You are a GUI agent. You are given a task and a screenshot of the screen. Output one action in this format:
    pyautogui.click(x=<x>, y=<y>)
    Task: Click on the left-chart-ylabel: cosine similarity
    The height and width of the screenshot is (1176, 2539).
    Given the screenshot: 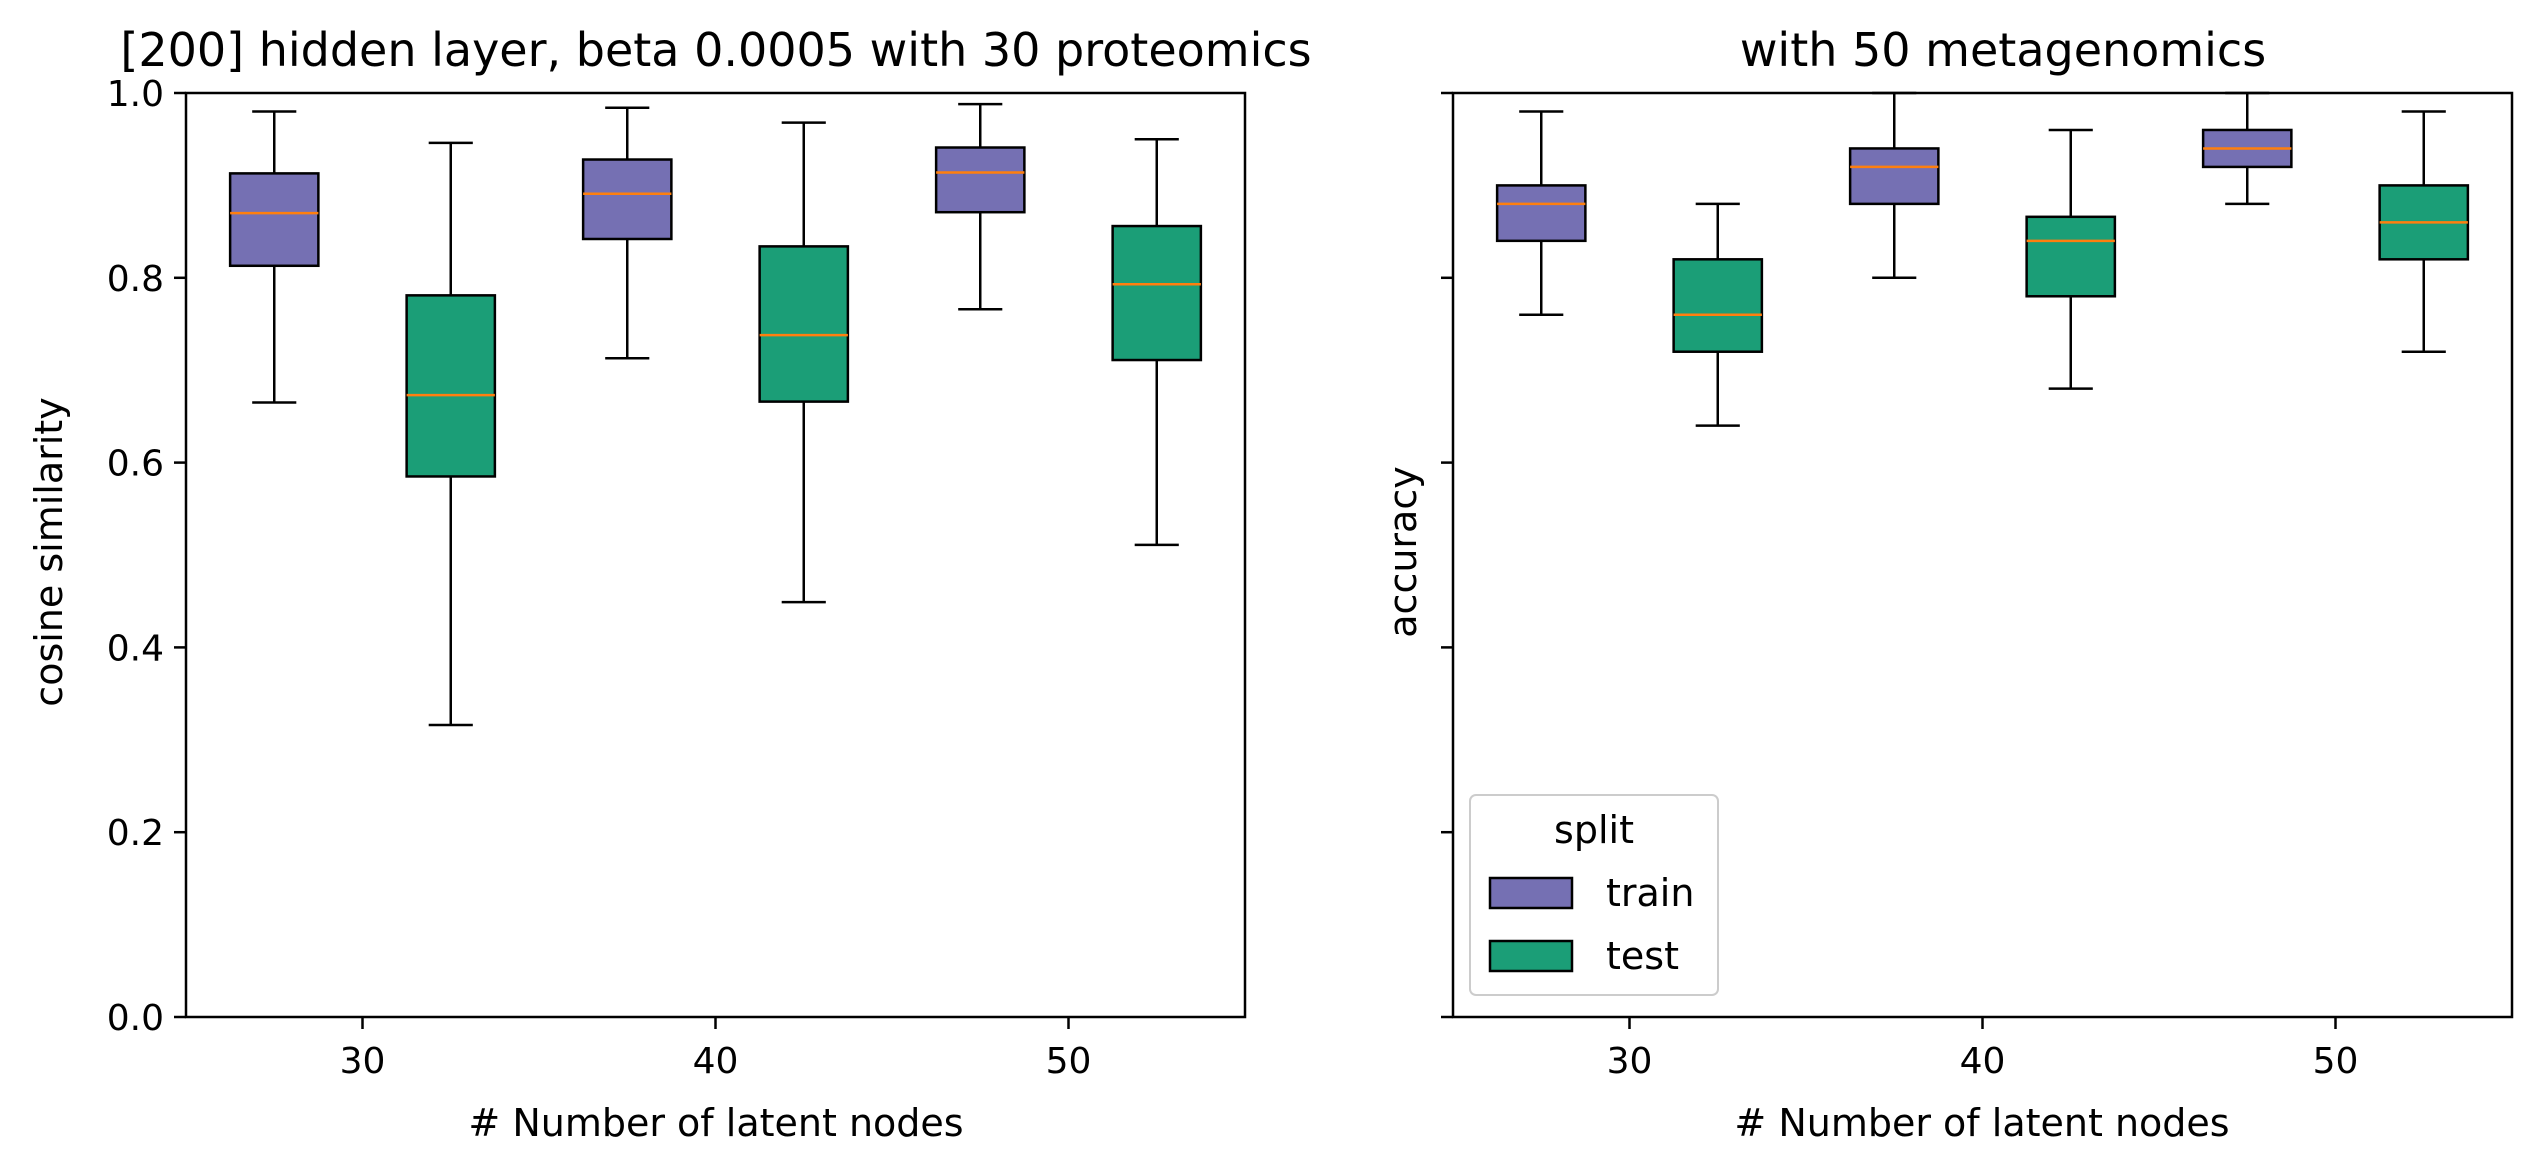 What is the action you would take?
    pyautogui.click(x=49, y=551)
    